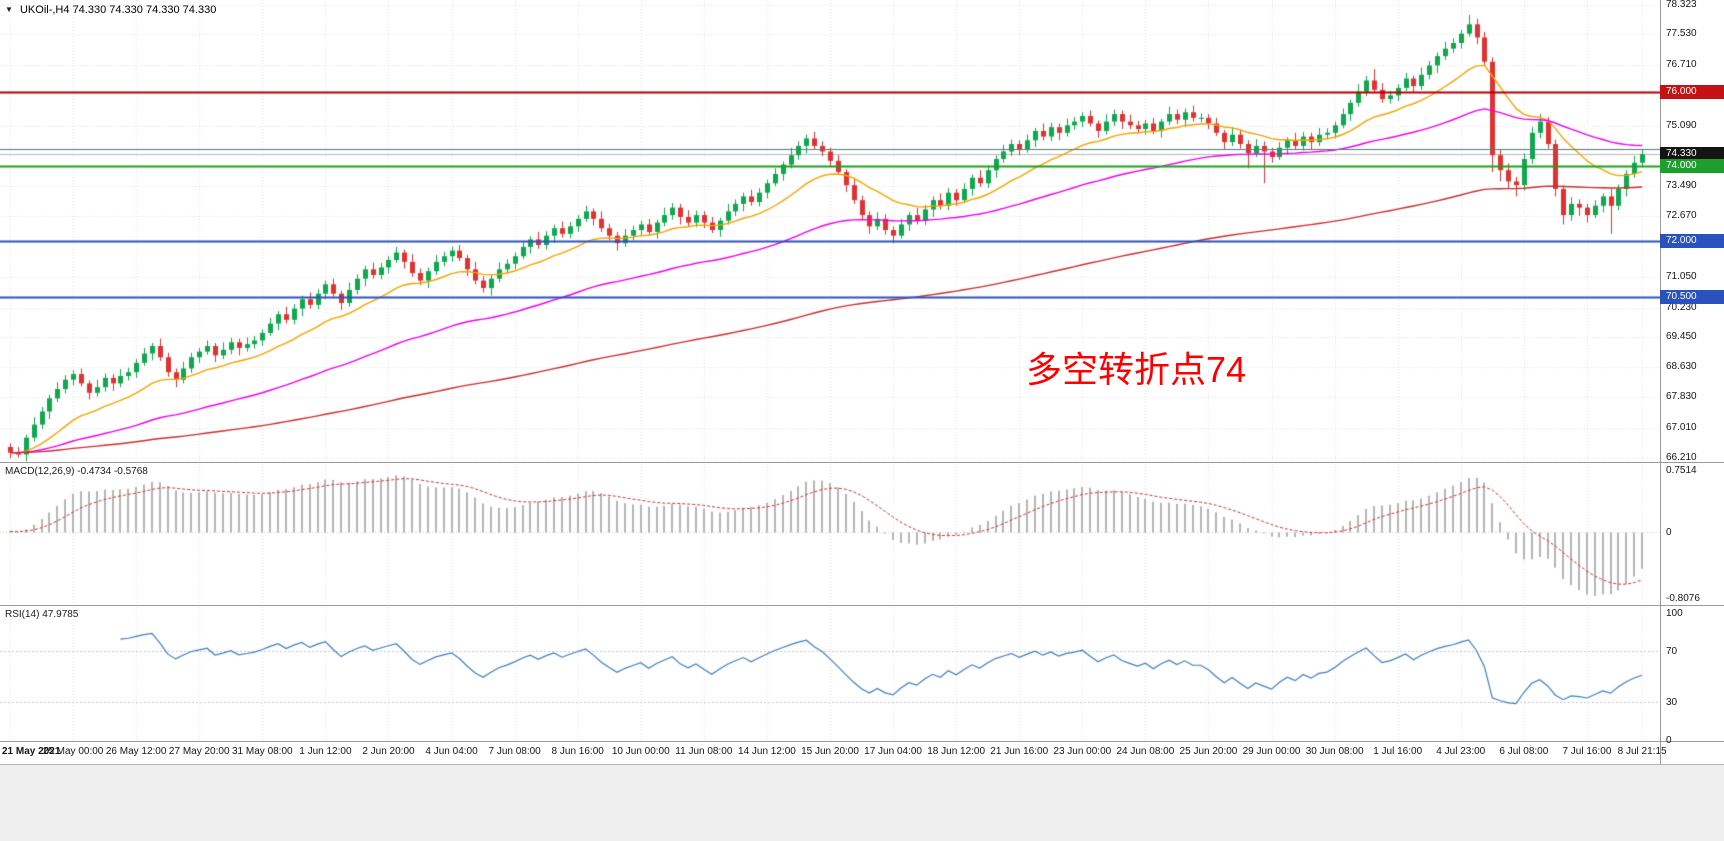 The height and width of the screenshot is (841, 1724). Describe the element at coordinates (1681, 5) in the screenshot. I see `price-axis-label: 78.323` at that location.